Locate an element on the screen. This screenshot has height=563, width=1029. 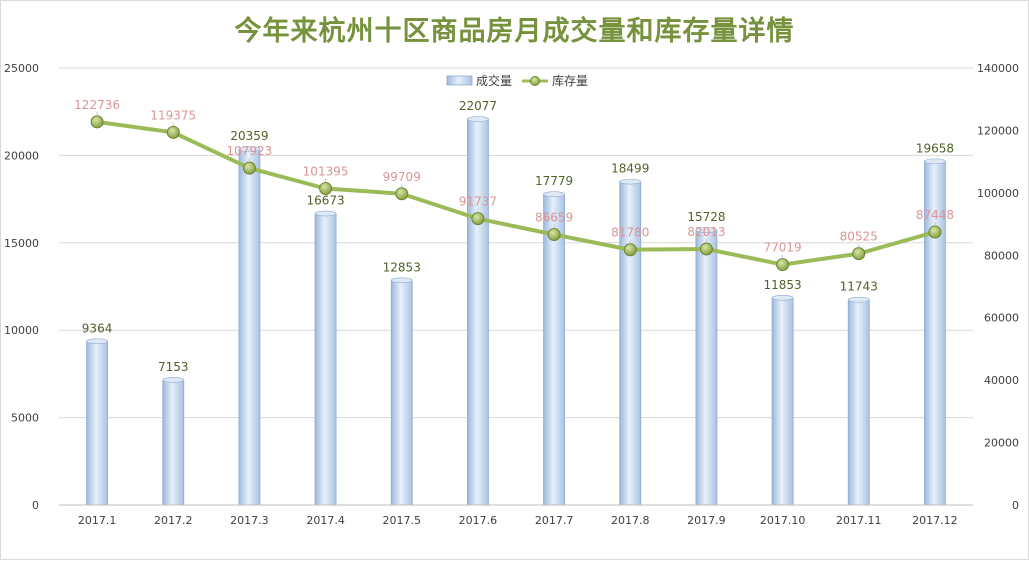
y-right-tick-label: 0 is located at coordinates (1015, 505).